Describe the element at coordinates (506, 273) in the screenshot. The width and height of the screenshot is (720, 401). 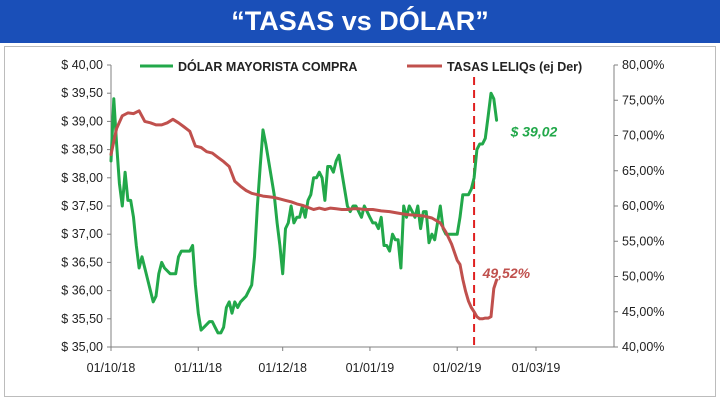
I see `leliq-end-label: 49,52%` at that location.